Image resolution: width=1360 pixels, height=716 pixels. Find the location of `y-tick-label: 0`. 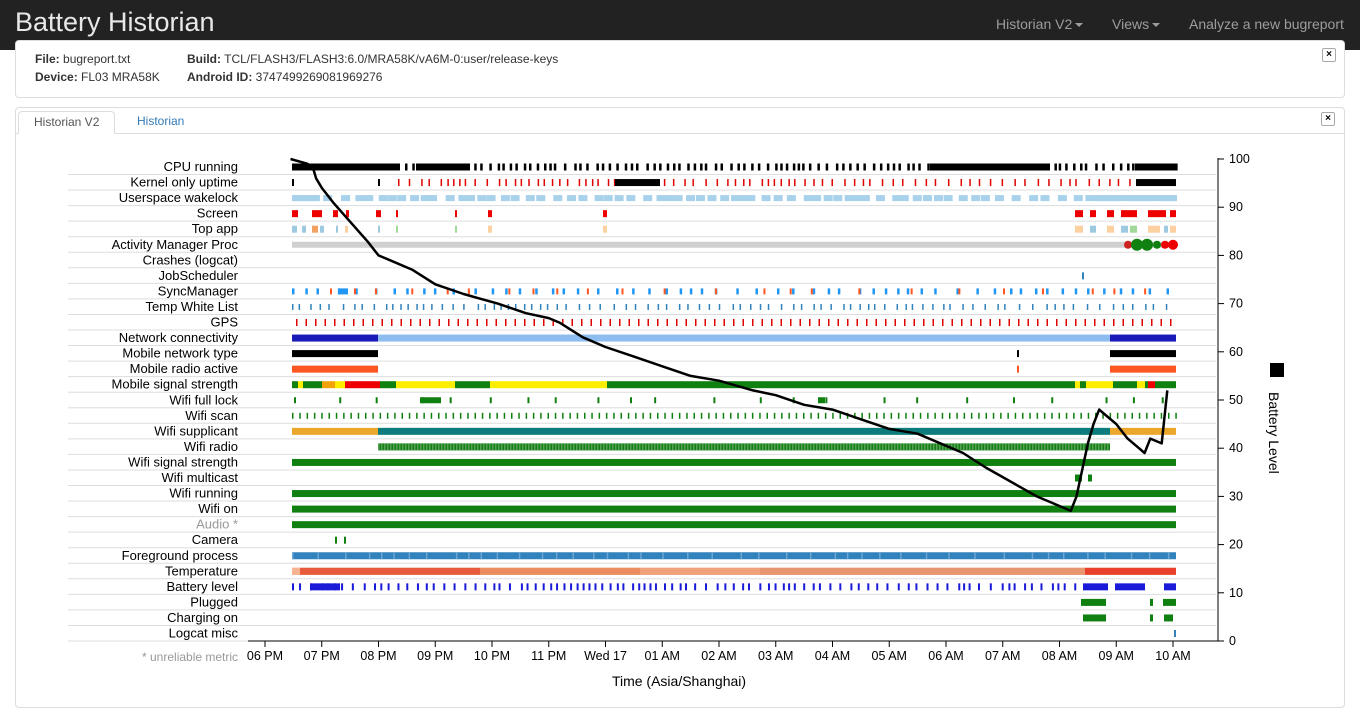

y-tick-label: 0 is located at coordinates (1232, 641).